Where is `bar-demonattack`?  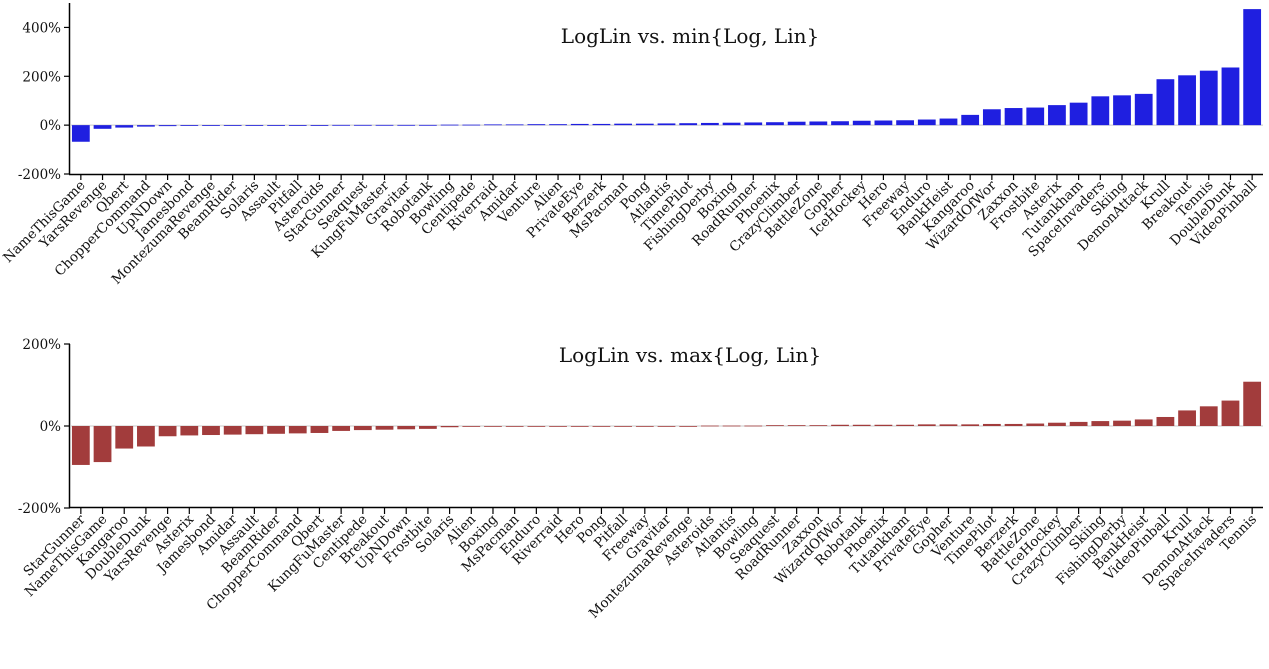
bar-demonattack is located at coordinates (1143, 109).